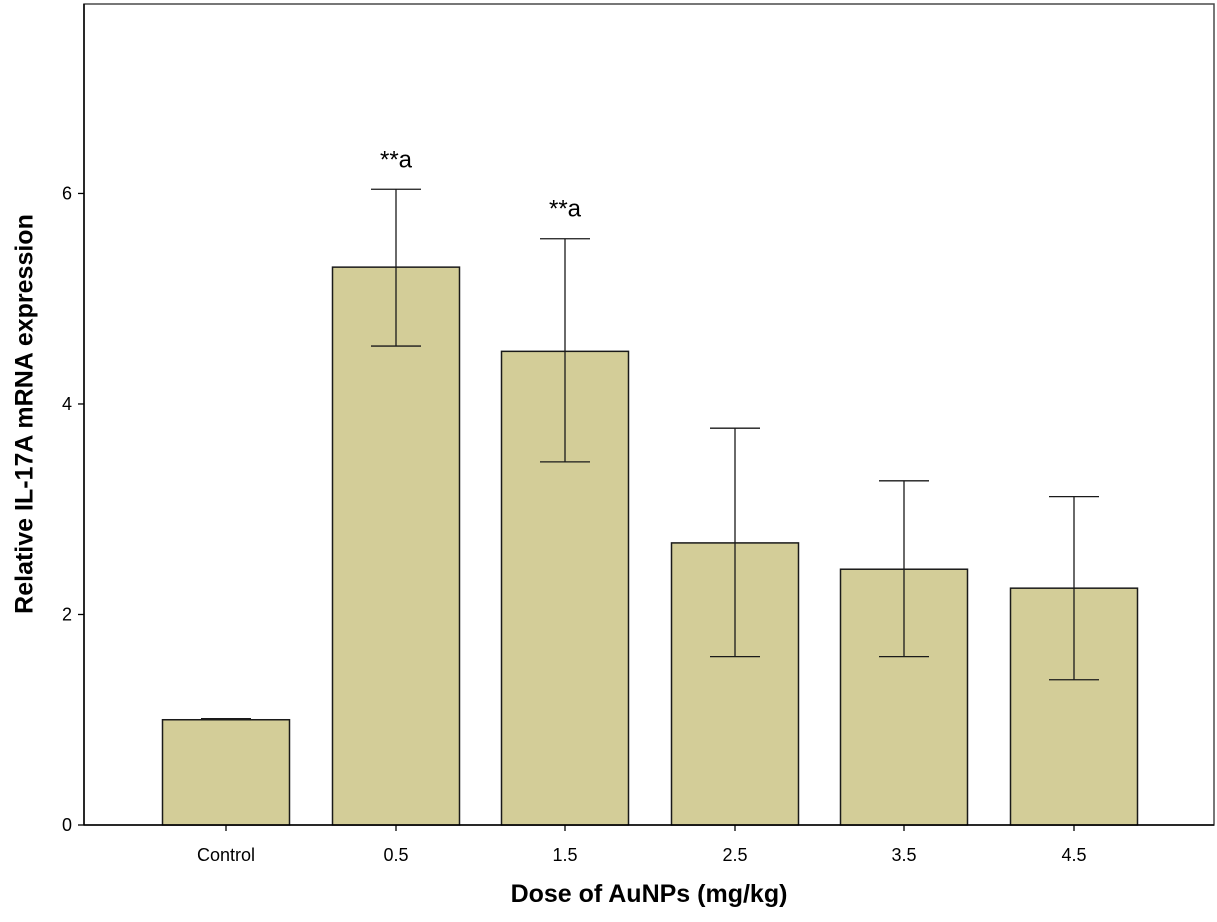  Describe the element at coordinates (734, 855) in the screenshot. I see `x-tick-label-3: 2.5` at that location.